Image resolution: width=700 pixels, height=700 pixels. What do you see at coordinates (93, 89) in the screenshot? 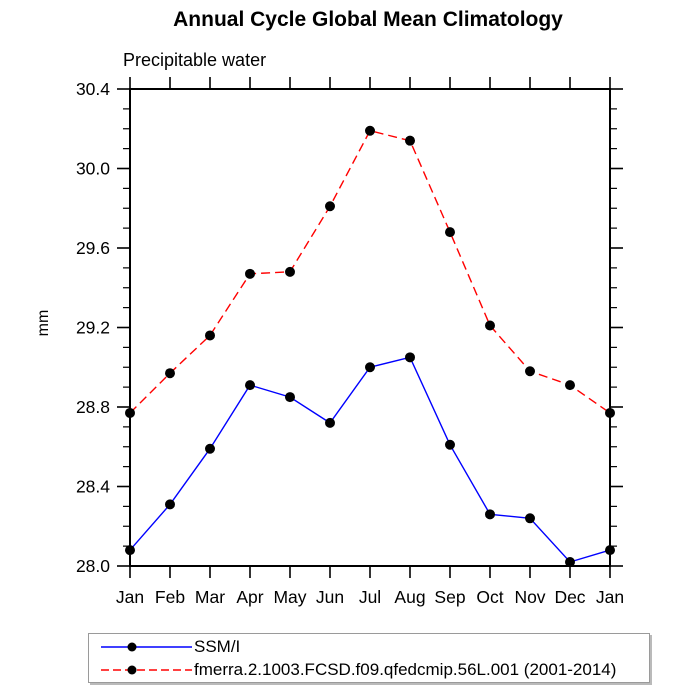
I see `y-tick-label: 30.4` at bounding box center [93, 89].